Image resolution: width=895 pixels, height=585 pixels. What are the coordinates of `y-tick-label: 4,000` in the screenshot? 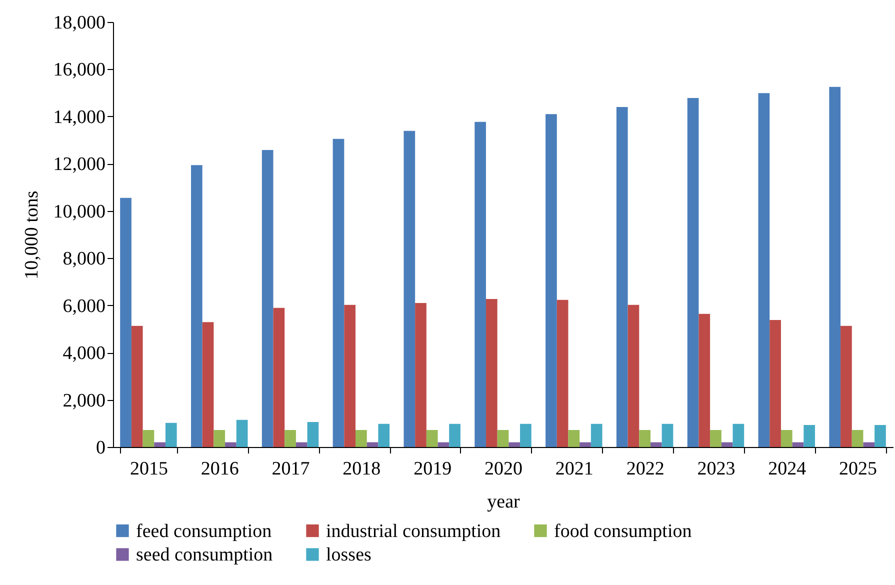 It's located at (84, 353).